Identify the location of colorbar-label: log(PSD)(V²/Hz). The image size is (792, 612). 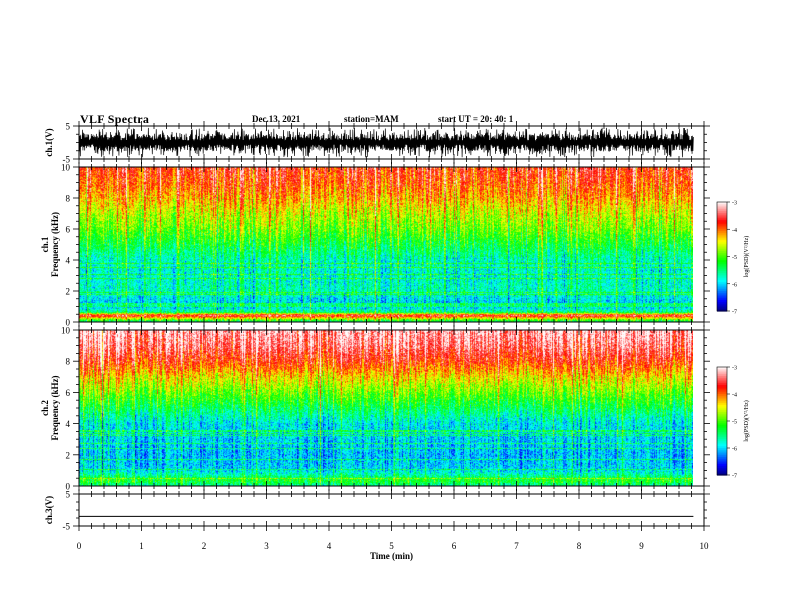
(746, 256).